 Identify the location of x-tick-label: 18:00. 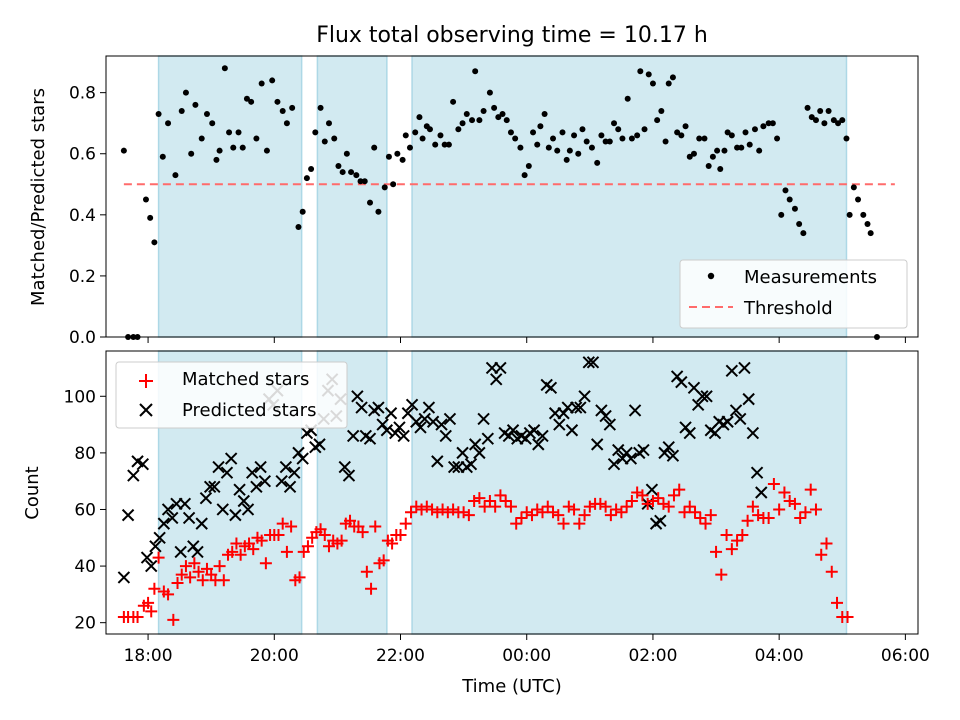
(148, 656).